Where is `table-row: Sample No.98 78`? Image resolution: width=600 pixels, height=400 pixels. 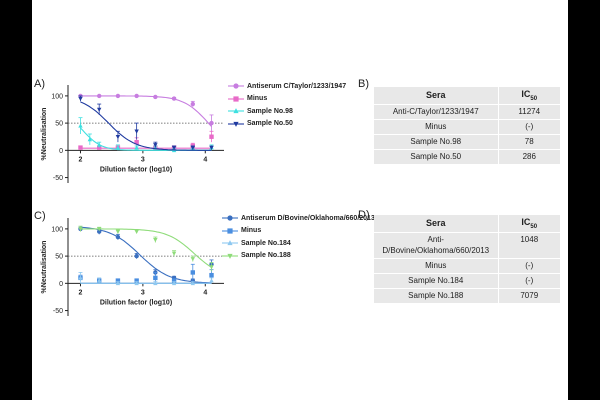 table-row: Sample No.98 78 is located at coordinates (467, 141).